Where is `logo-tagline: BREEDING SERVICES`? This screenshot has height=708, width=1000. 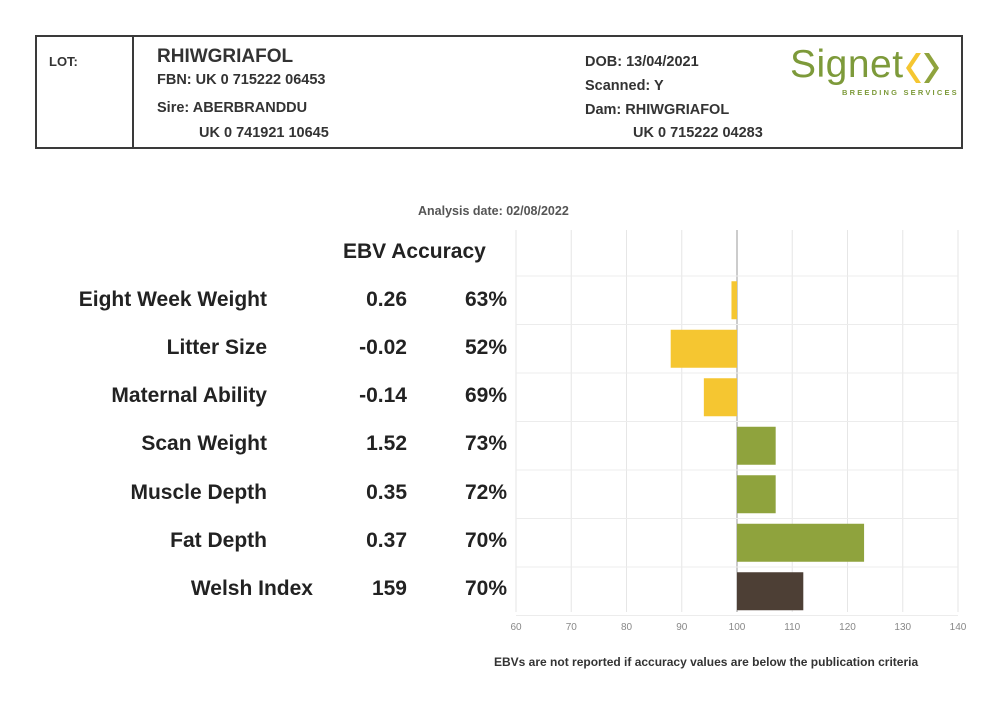
logo-tagline: BREEDING SERVICES is located at coordinates (900, 92).